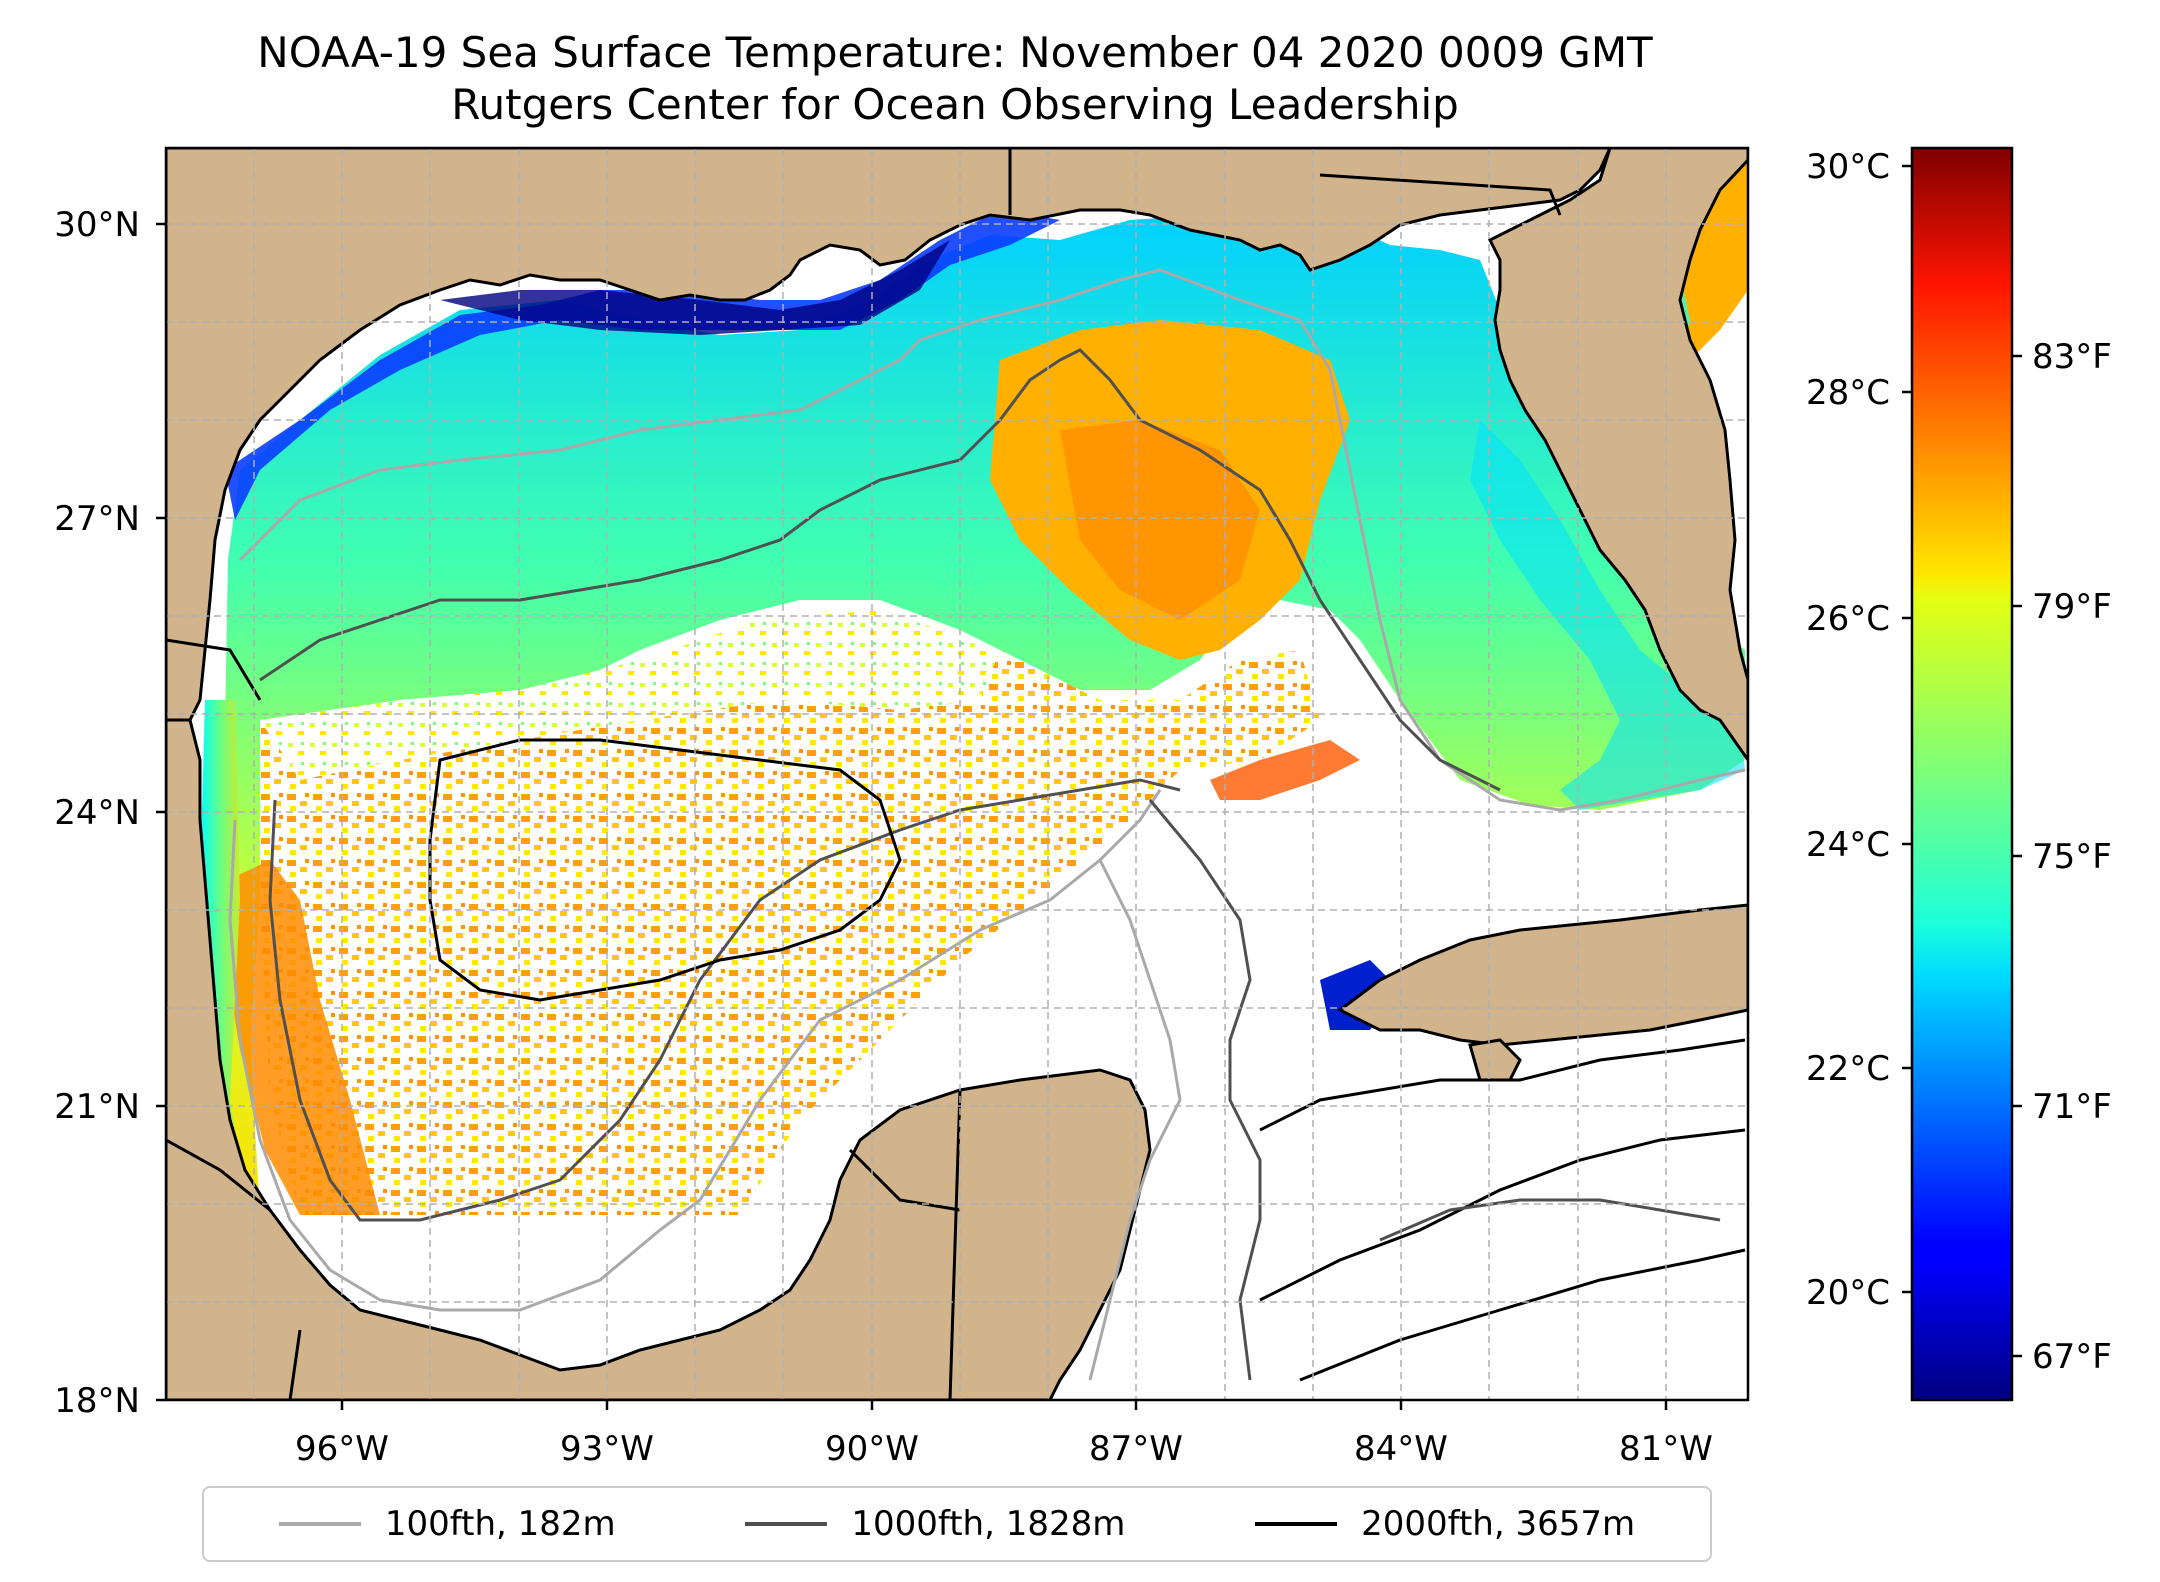  What do you see at coordinates (1004, 1449) in the screenshot?
I see `longitude-labels: 96°W 93°W 90°W 87°W 84°W 81°W` at bounding box center [1004, 1449].